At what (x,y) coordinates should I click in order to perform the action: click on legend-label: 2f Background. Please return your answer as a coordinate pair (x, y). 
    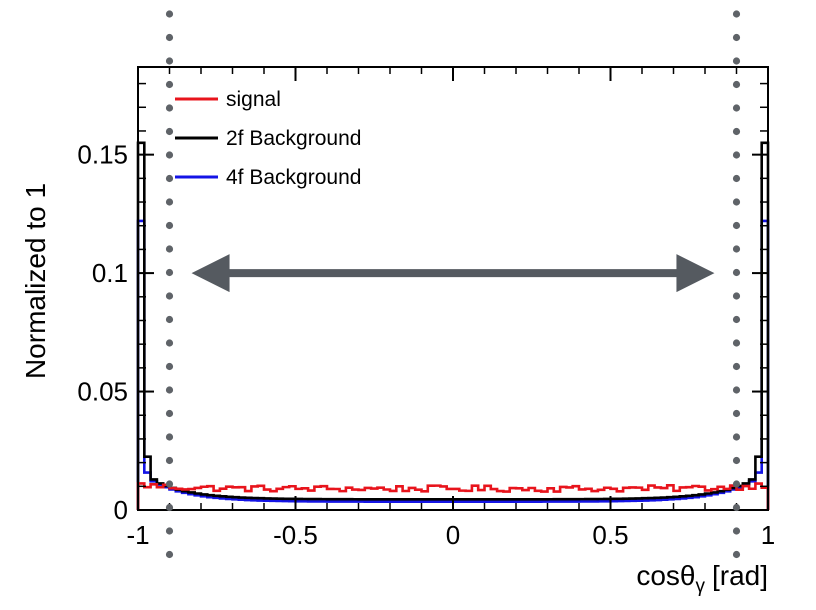
    Looking at the image, I should click on (293, 138).